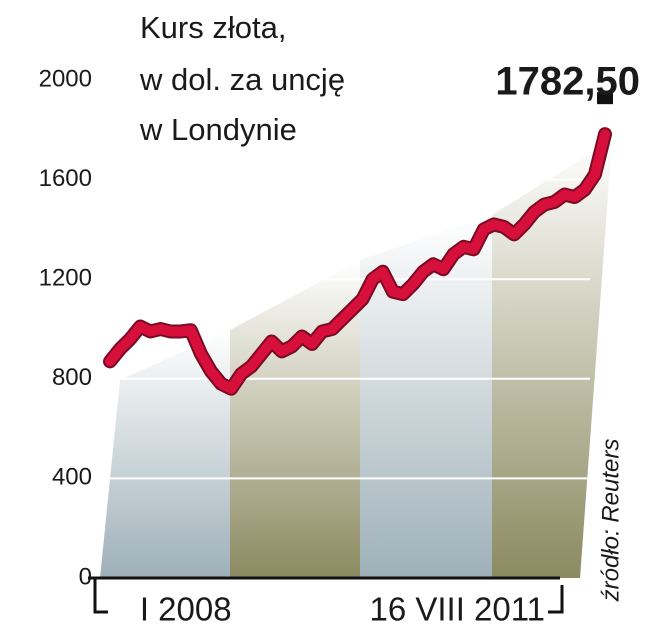 This screenshot has width=648, height=640. What do you see at coordinates (65, 178) in the screenshot?
I see `y-tick-label: 1600` at bounding box center [65, 178].